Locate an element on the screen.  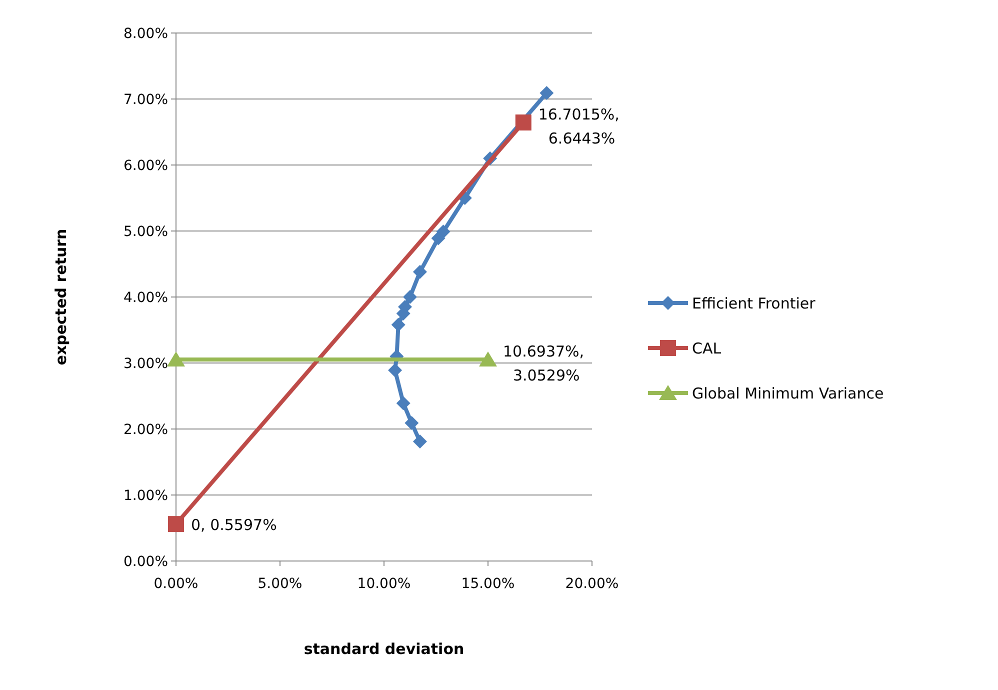
x-tick-label: 5.00% is located at coordinates (280, 584).